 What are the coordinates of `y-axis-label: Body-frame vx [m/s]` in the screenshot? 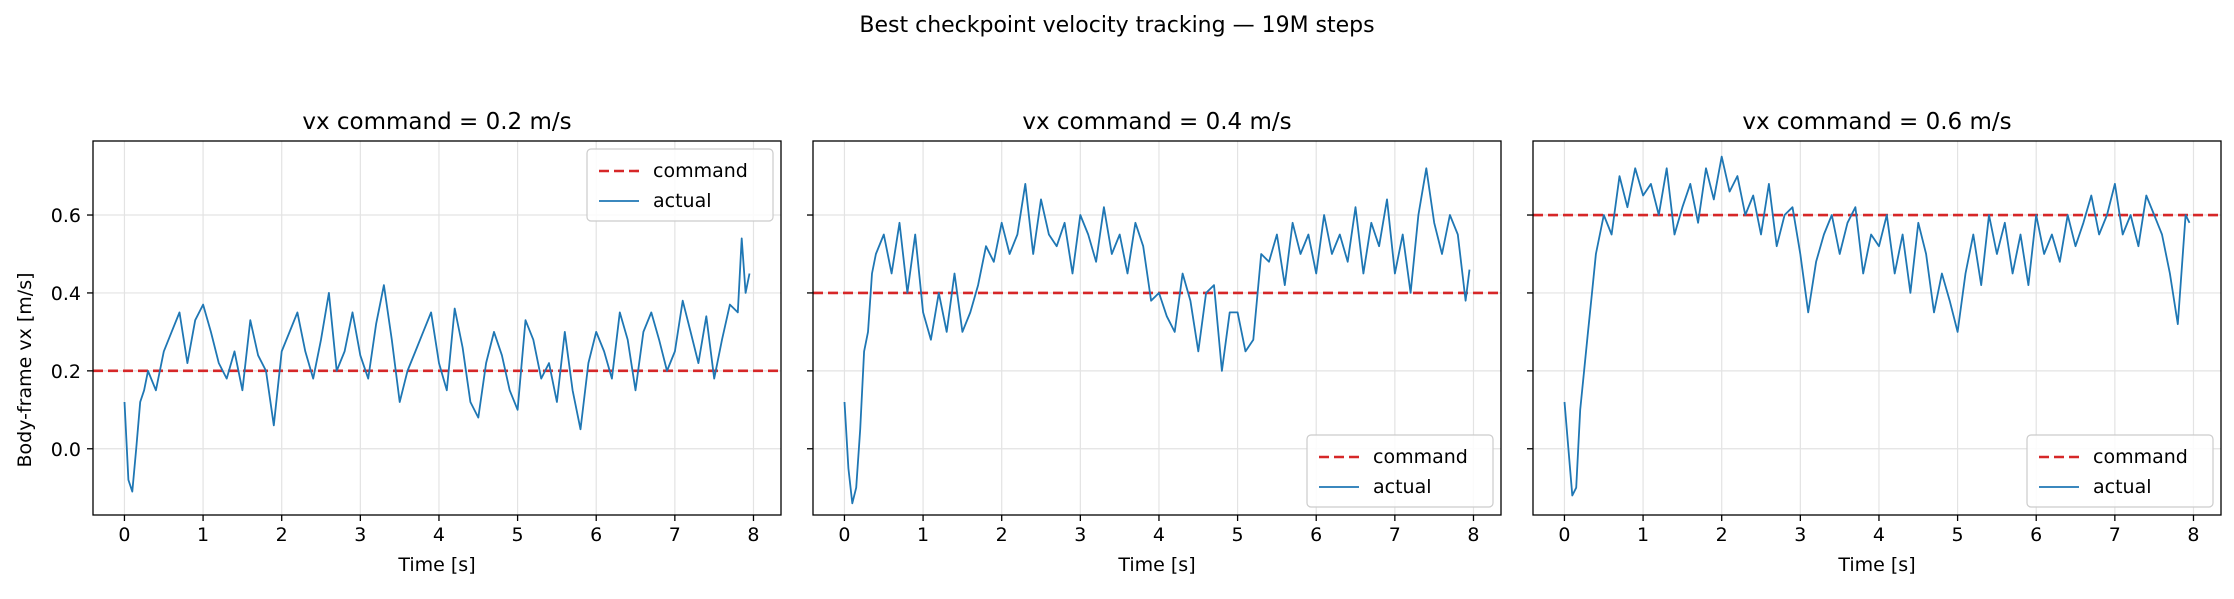 It's located at (25, 369).